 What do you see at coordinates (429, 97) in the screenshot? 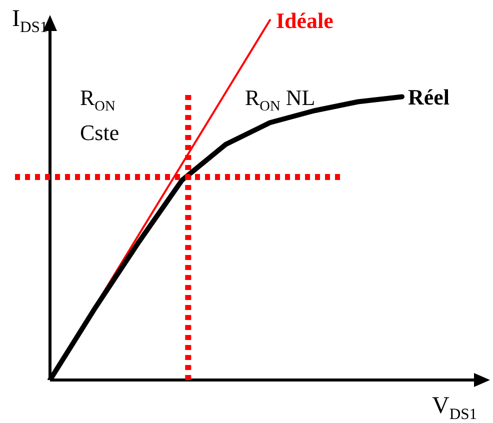
I see `series-label: Réel` at bounding box center [429, 97].